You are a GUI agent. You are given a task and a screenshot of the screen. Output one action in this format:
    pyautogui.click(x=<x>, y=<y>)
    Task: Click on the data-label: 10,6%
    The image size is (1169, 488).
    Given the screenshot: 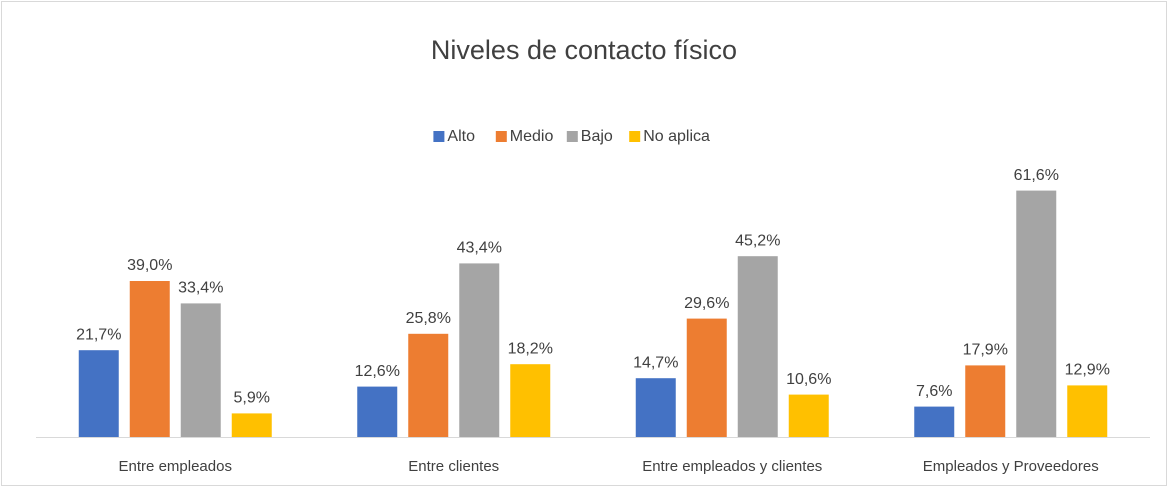 What is the action you would take?
    pyautogui.click(x=808, y=379)
    